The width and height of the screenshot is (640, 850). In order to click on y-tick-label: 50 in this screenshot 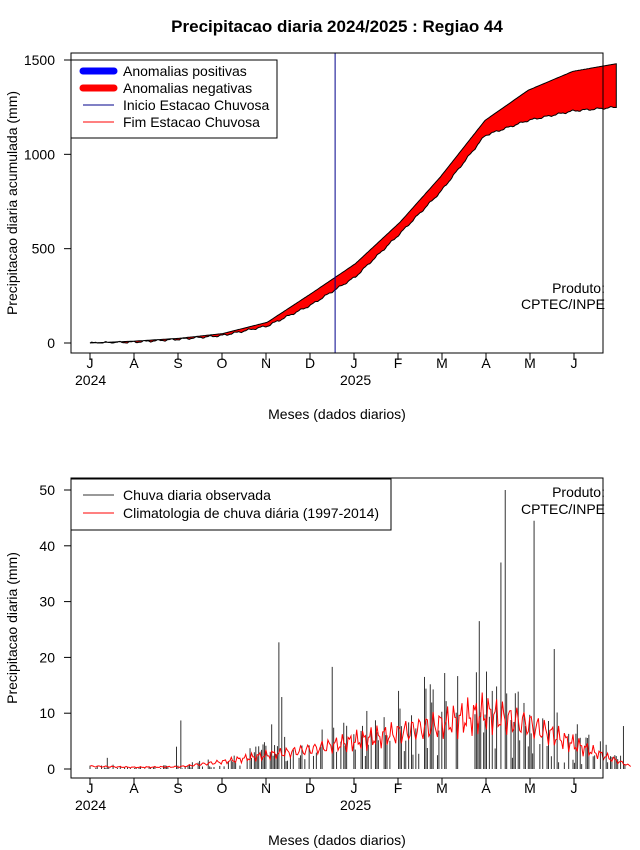, I will do `click(47, 490)`.